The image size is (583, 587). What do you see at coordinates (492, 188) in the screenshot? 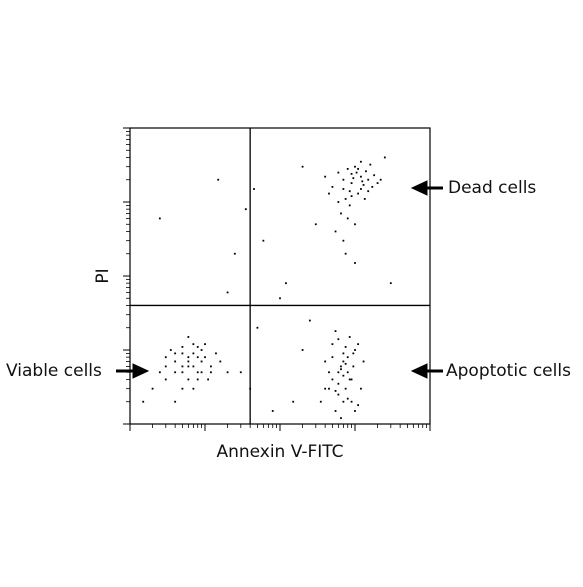
I see `annotation: Dead cells` at bounding box center [492, 188].